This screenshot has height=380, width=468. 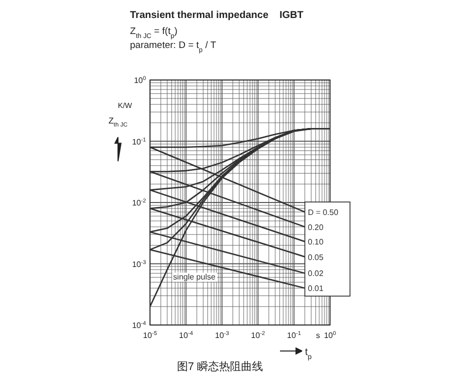 I want to click on caption: 图7 瞬态热阻曲线, so click(x=220, y=366).